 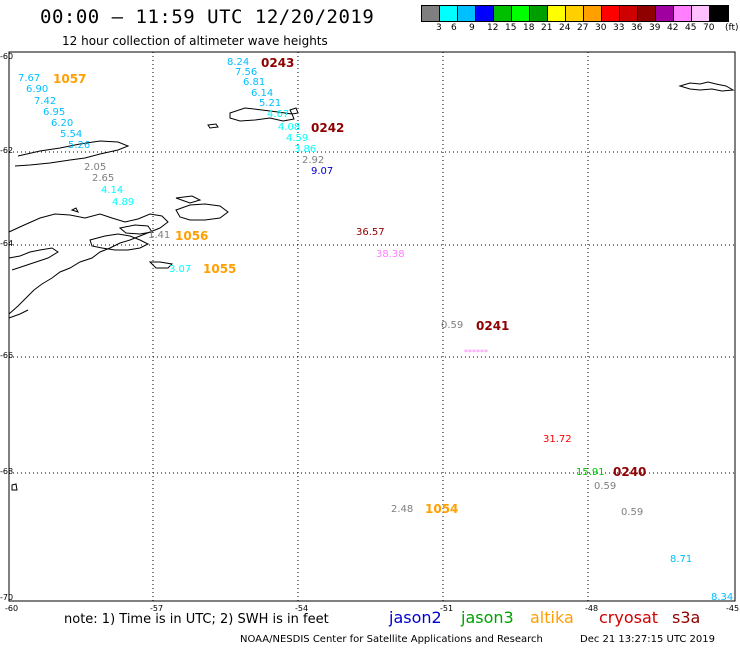 I want to click on legend-label: 42, so click(x=673, y=28).